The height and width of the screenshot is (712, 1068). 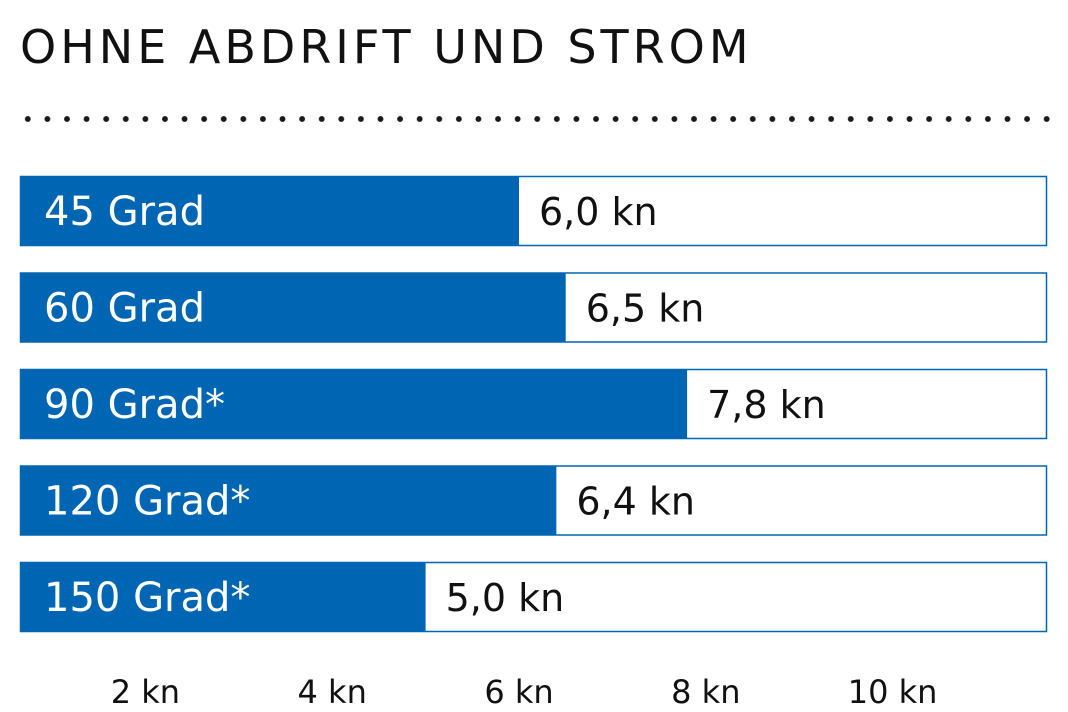 I want to click on x-tick-label: 8 kn, so click(x=705, y=692).